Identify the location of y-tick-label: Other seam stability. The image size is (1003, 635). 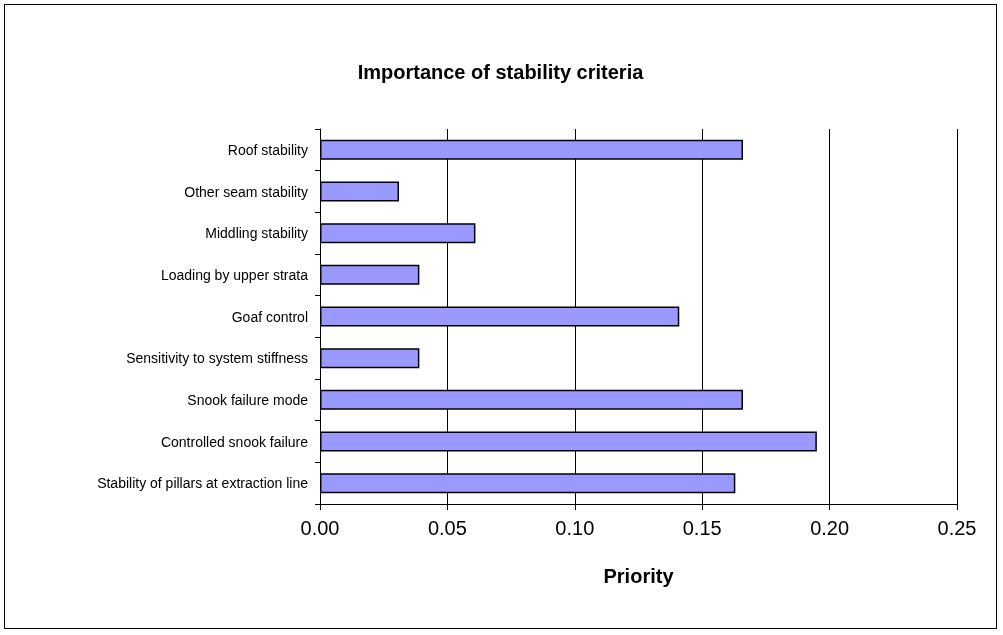
(246, 191).